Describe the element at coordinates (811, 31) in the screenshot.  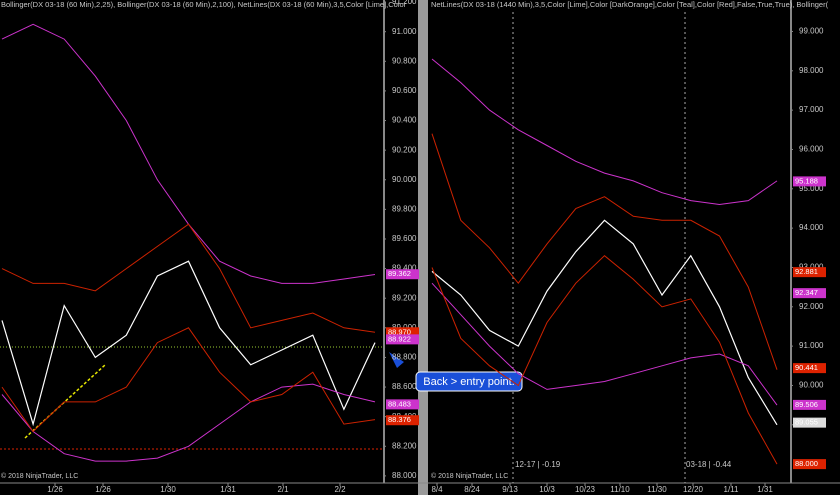
I see `y-tick-label: 99.000` at that location.